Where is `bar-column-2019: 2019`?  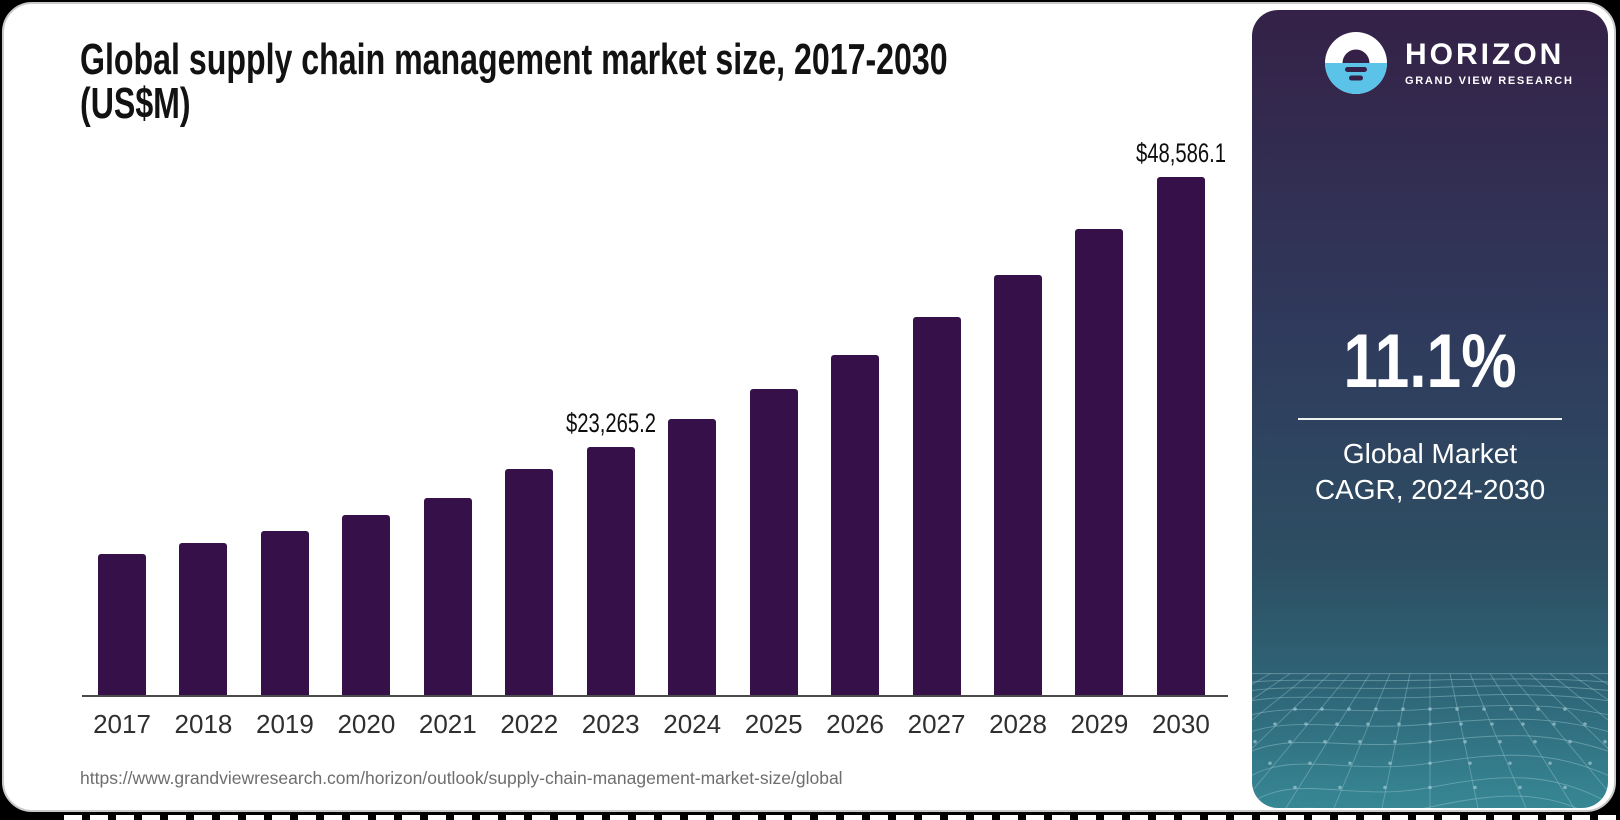
bar-column-2019: 2019 is located at coordinates (285, 635).